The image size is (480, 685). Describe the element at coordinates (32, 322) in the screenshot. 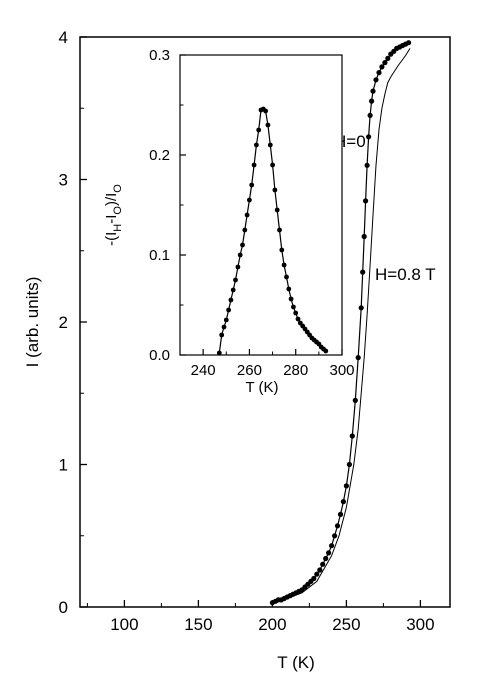

I see `main-y-axis-title: I (arb. units)` at that location.